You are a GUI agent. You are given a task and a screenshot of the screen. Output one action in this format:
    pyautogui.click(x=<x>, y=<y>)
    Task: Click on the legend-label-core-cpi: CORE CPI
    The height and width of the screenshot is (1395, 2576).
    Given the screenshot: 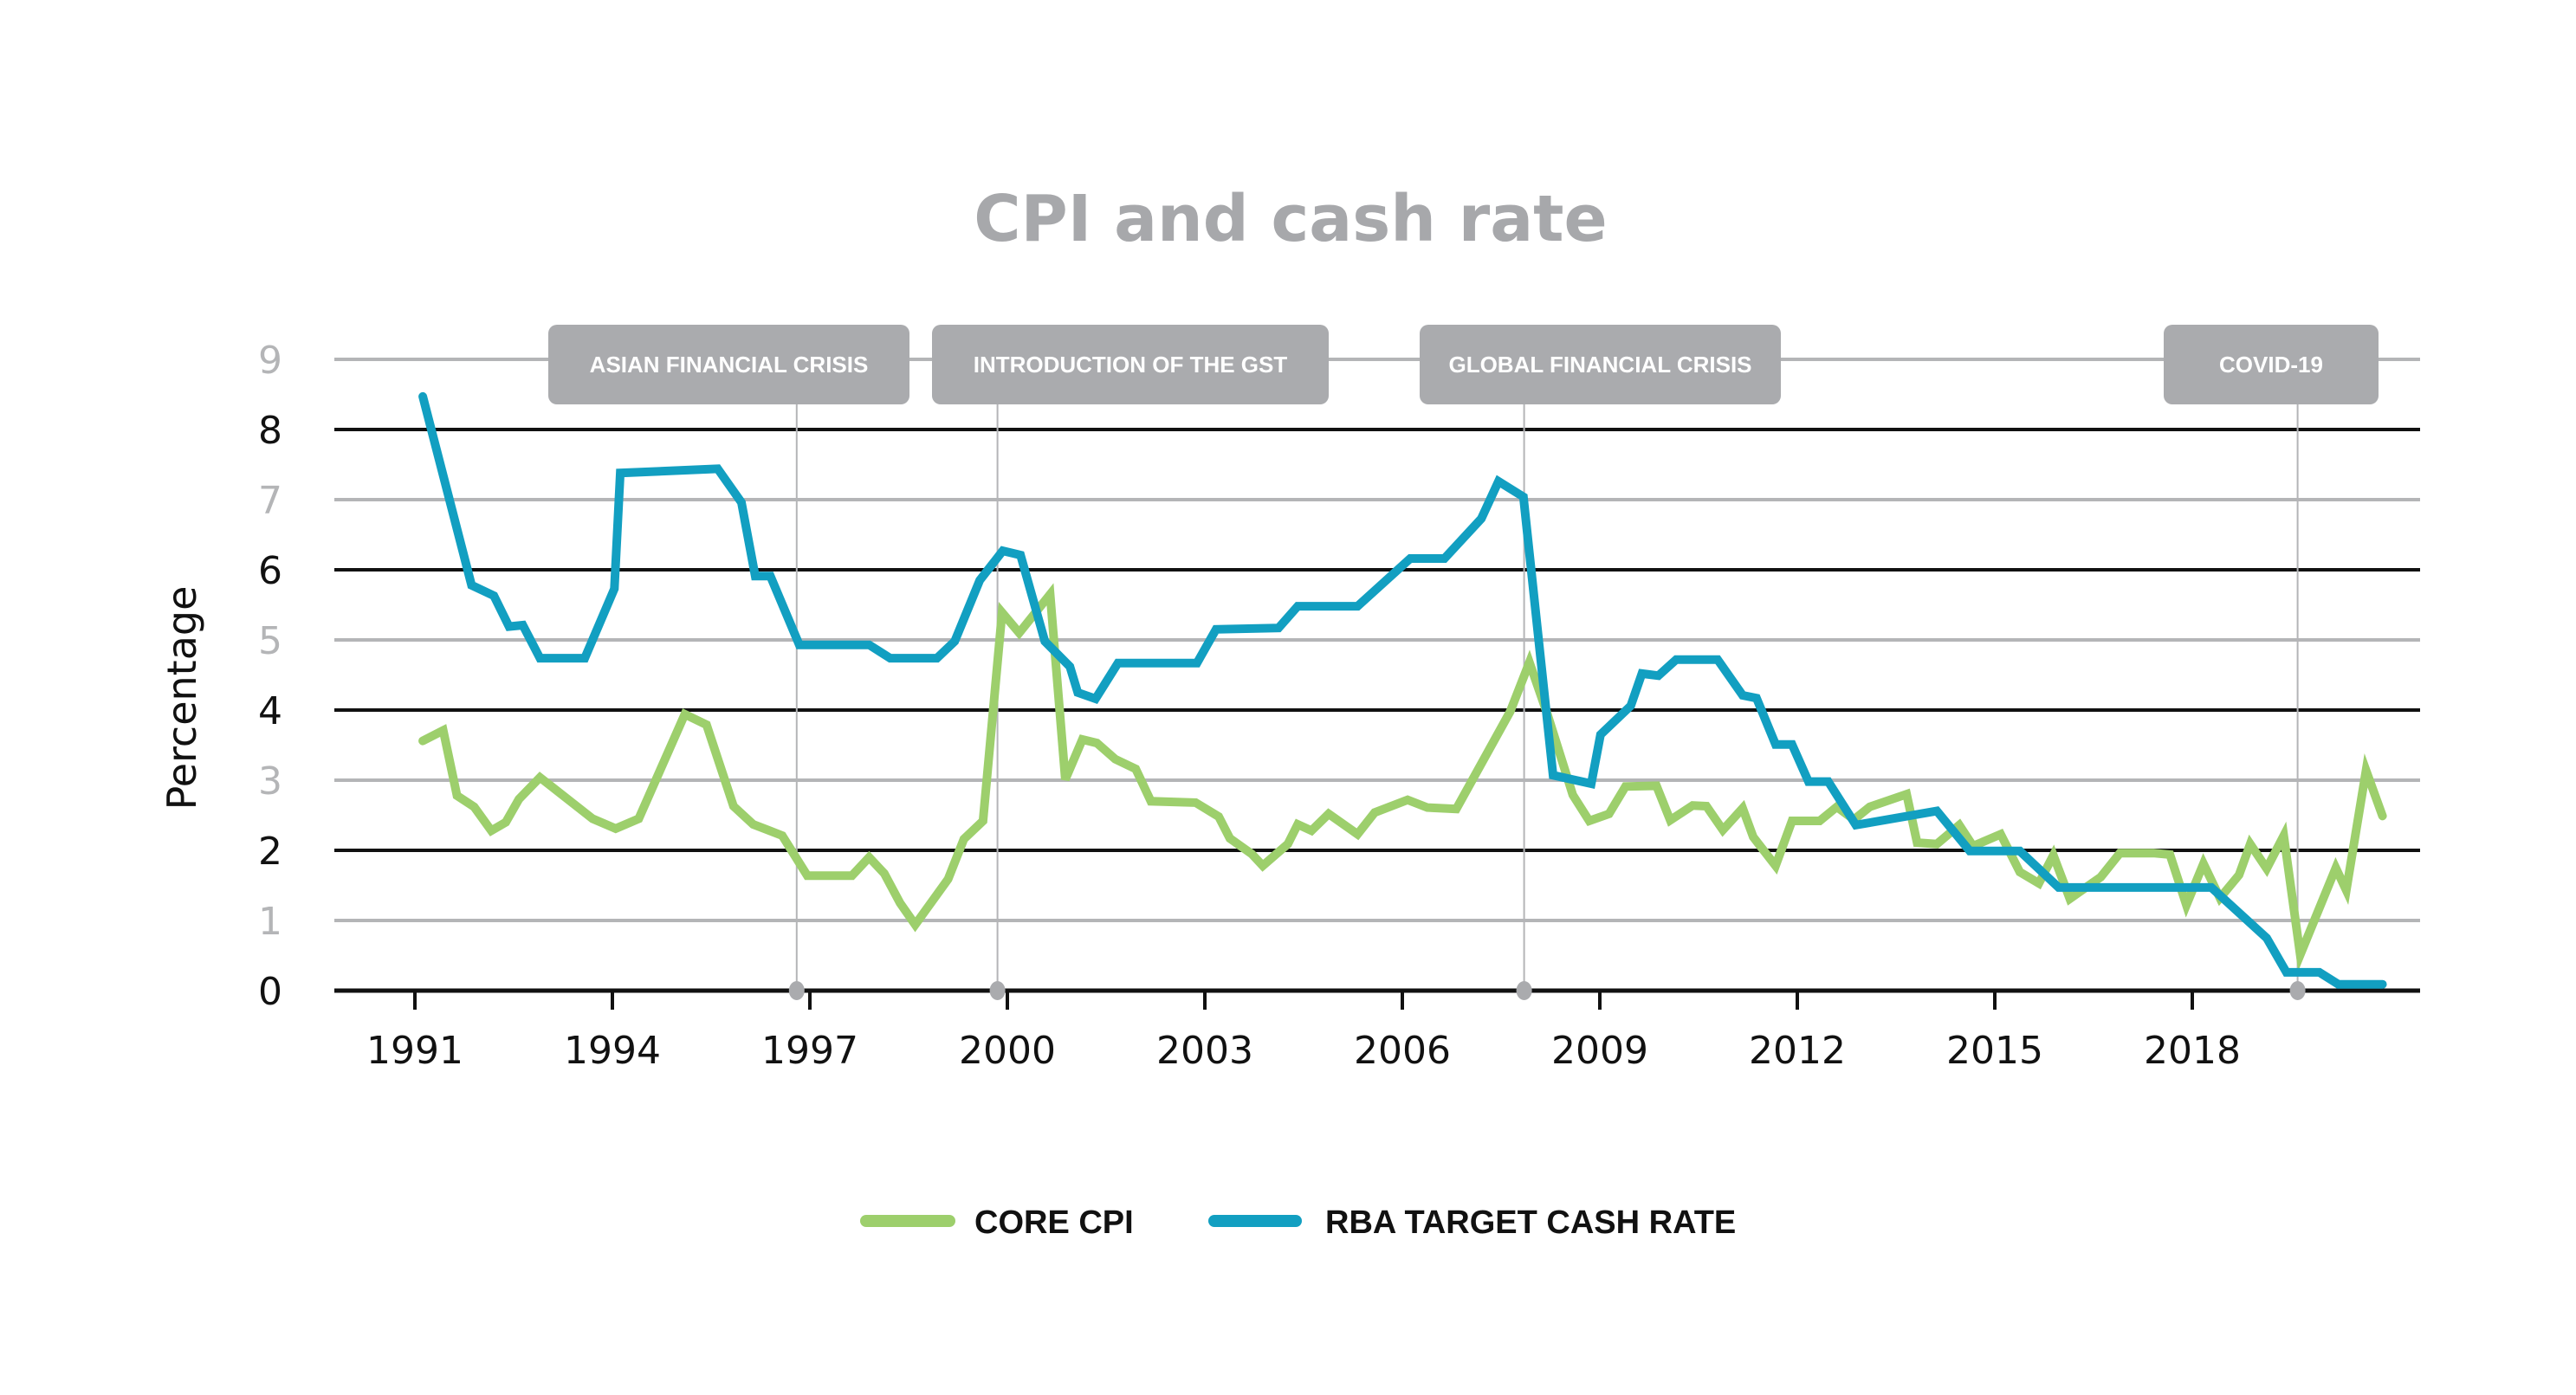 What is the action you would take?
    pyautogui.click(x=1054, y=1222)
    